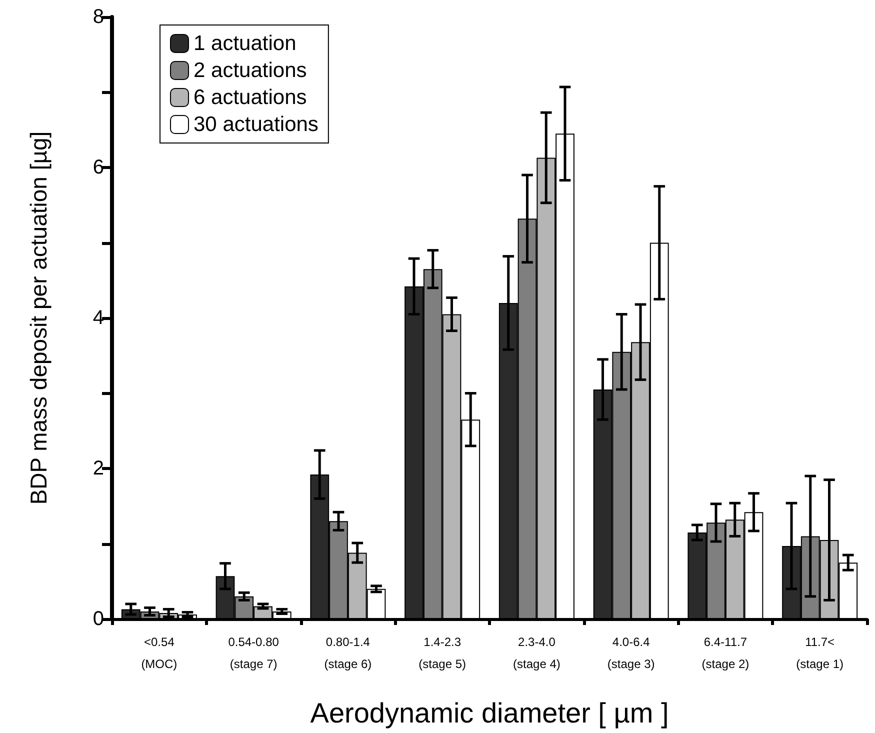 This screenshot has width=875, height=733. What do you see at coordinates (536, 653) in the screenshot?
I see `x-tick-label: 2.3-4.0 (stage 4)` at bounding box center [536, 653].